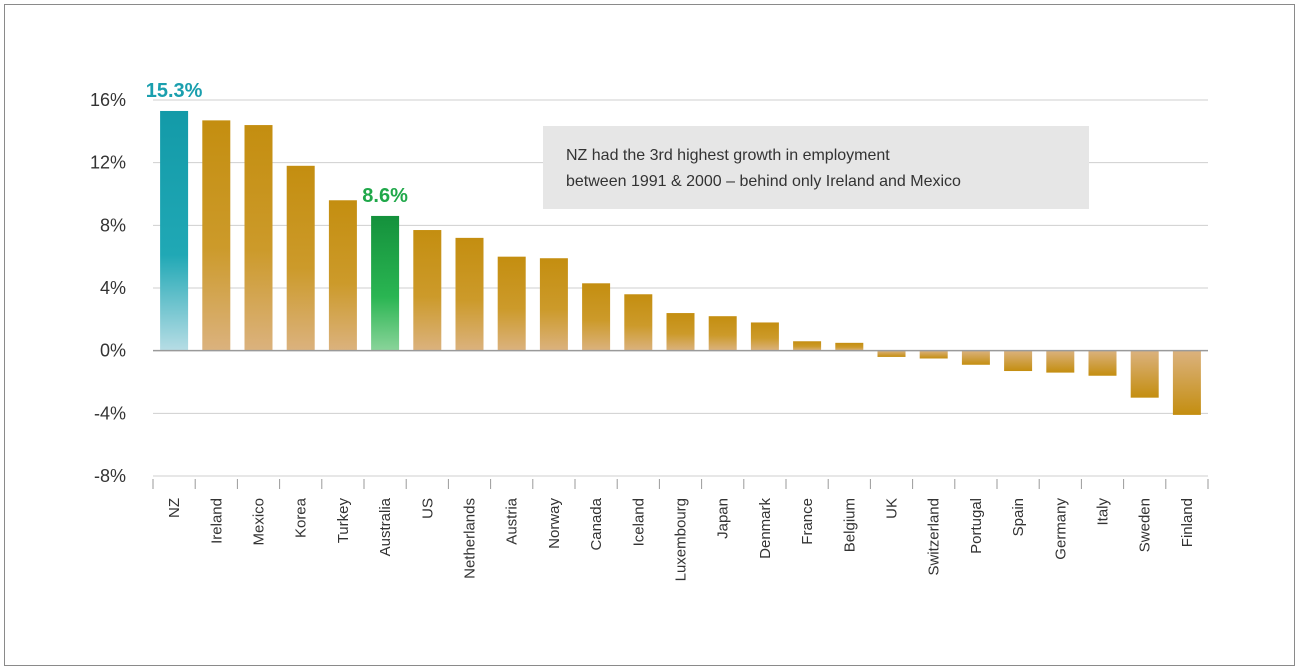  Describe the element at coordinates (108, 100) in the screenshot. I see `y-tick-label: 16%` at that location.